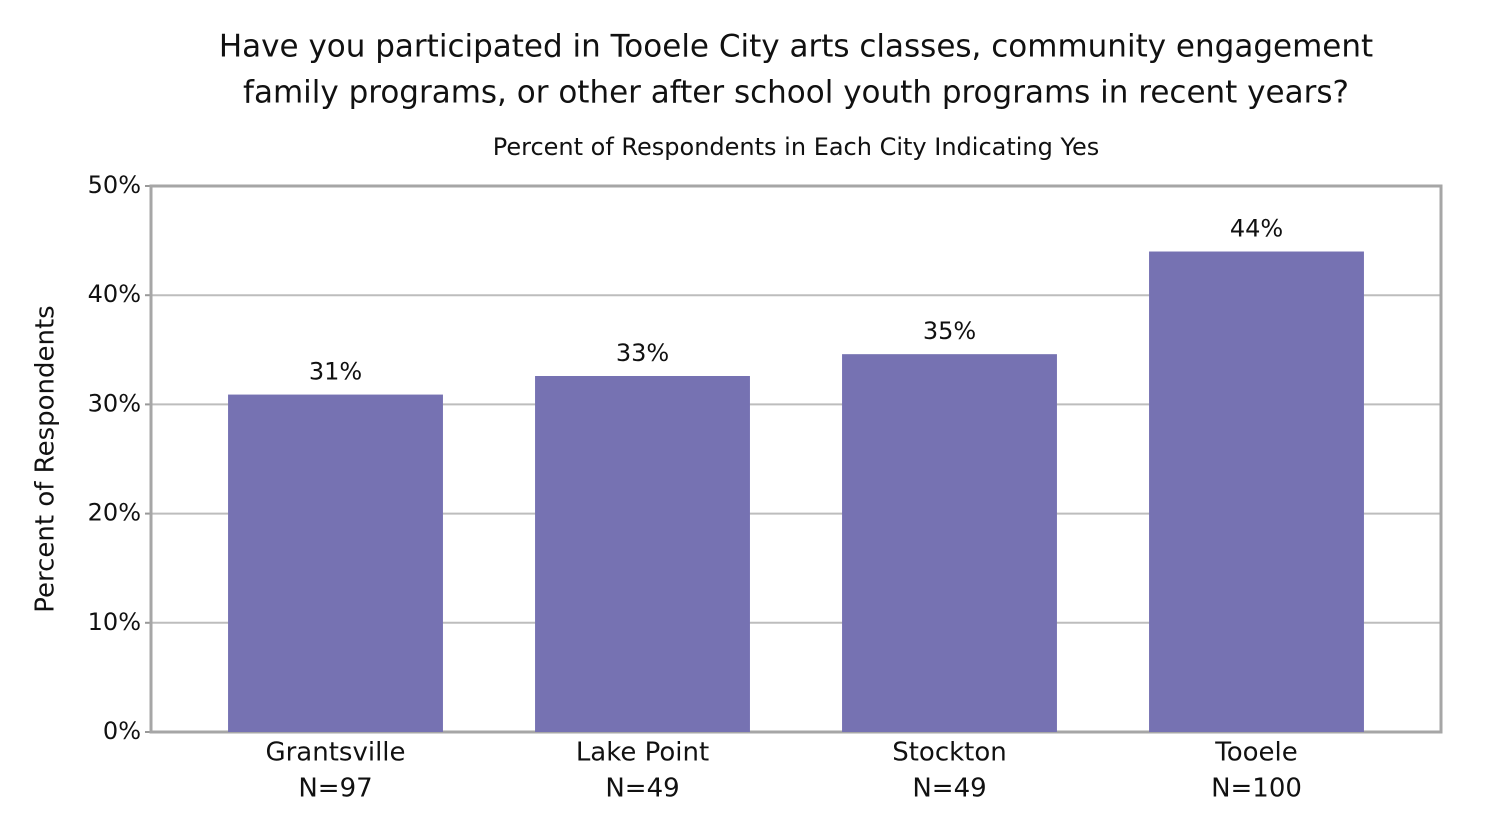  I want to click on data-label: 33%, so click(642, 353).